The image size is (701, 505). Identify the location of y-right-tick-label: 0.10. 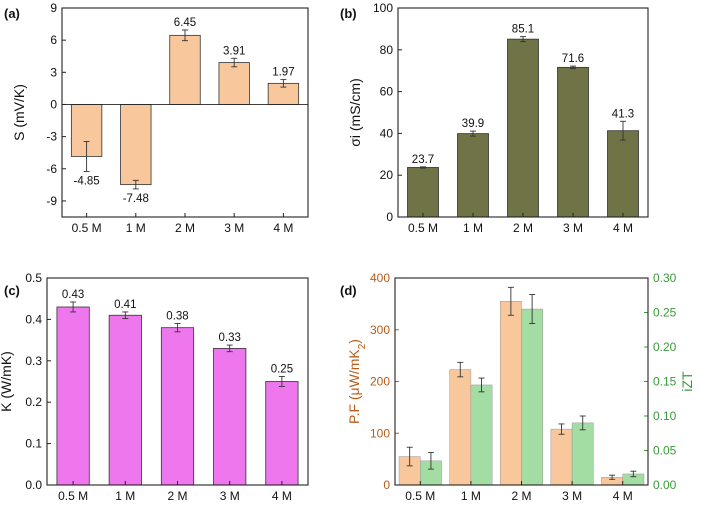
(665, 416).